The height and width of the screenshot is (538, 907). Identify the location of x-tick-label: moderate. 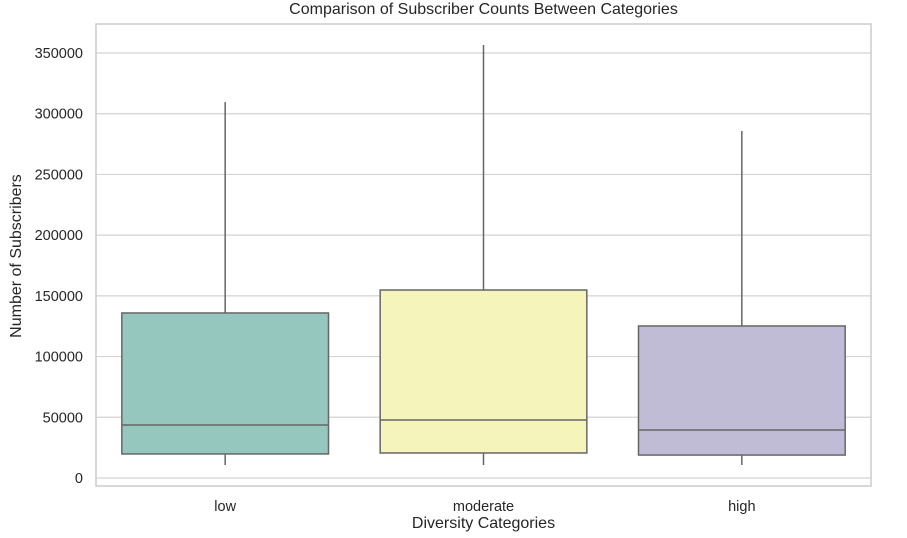
(483, 507).